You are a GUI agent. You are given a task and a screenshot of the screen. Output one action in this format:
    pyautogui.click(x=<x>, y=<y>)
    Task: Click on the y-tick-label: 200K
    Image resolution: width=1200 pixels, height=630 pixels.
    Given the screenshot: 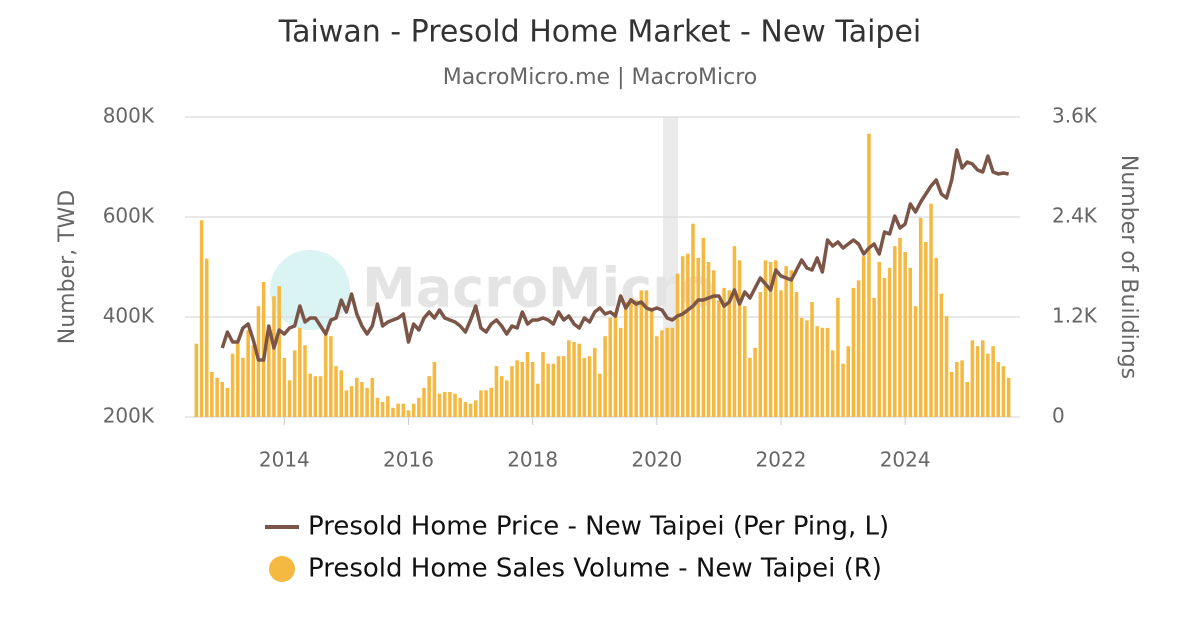 What is the action you would take?
    pyautogui.click(x=129, y=416)
    